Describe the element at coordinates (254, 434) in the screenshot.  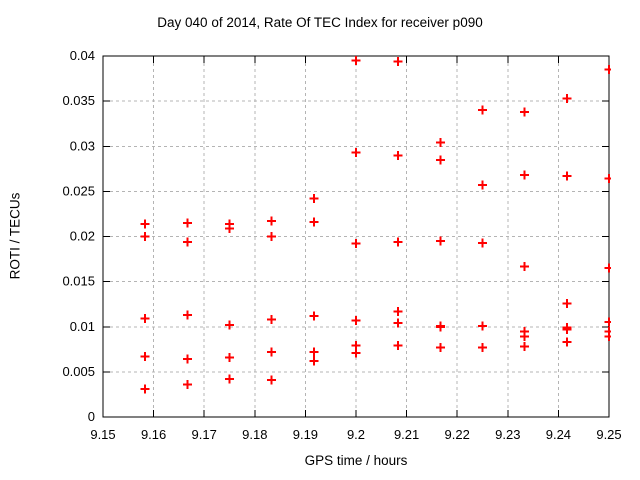
I see `x-tick-label: 9.18` at that location.